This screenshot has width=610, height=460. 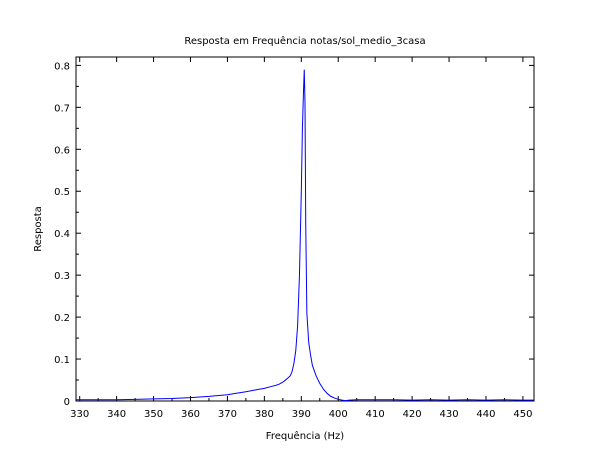 What do you see at coordinates (522, 414) in the screenshot?
I see `x-tick-label: 450` at bounding box center [522, 414].